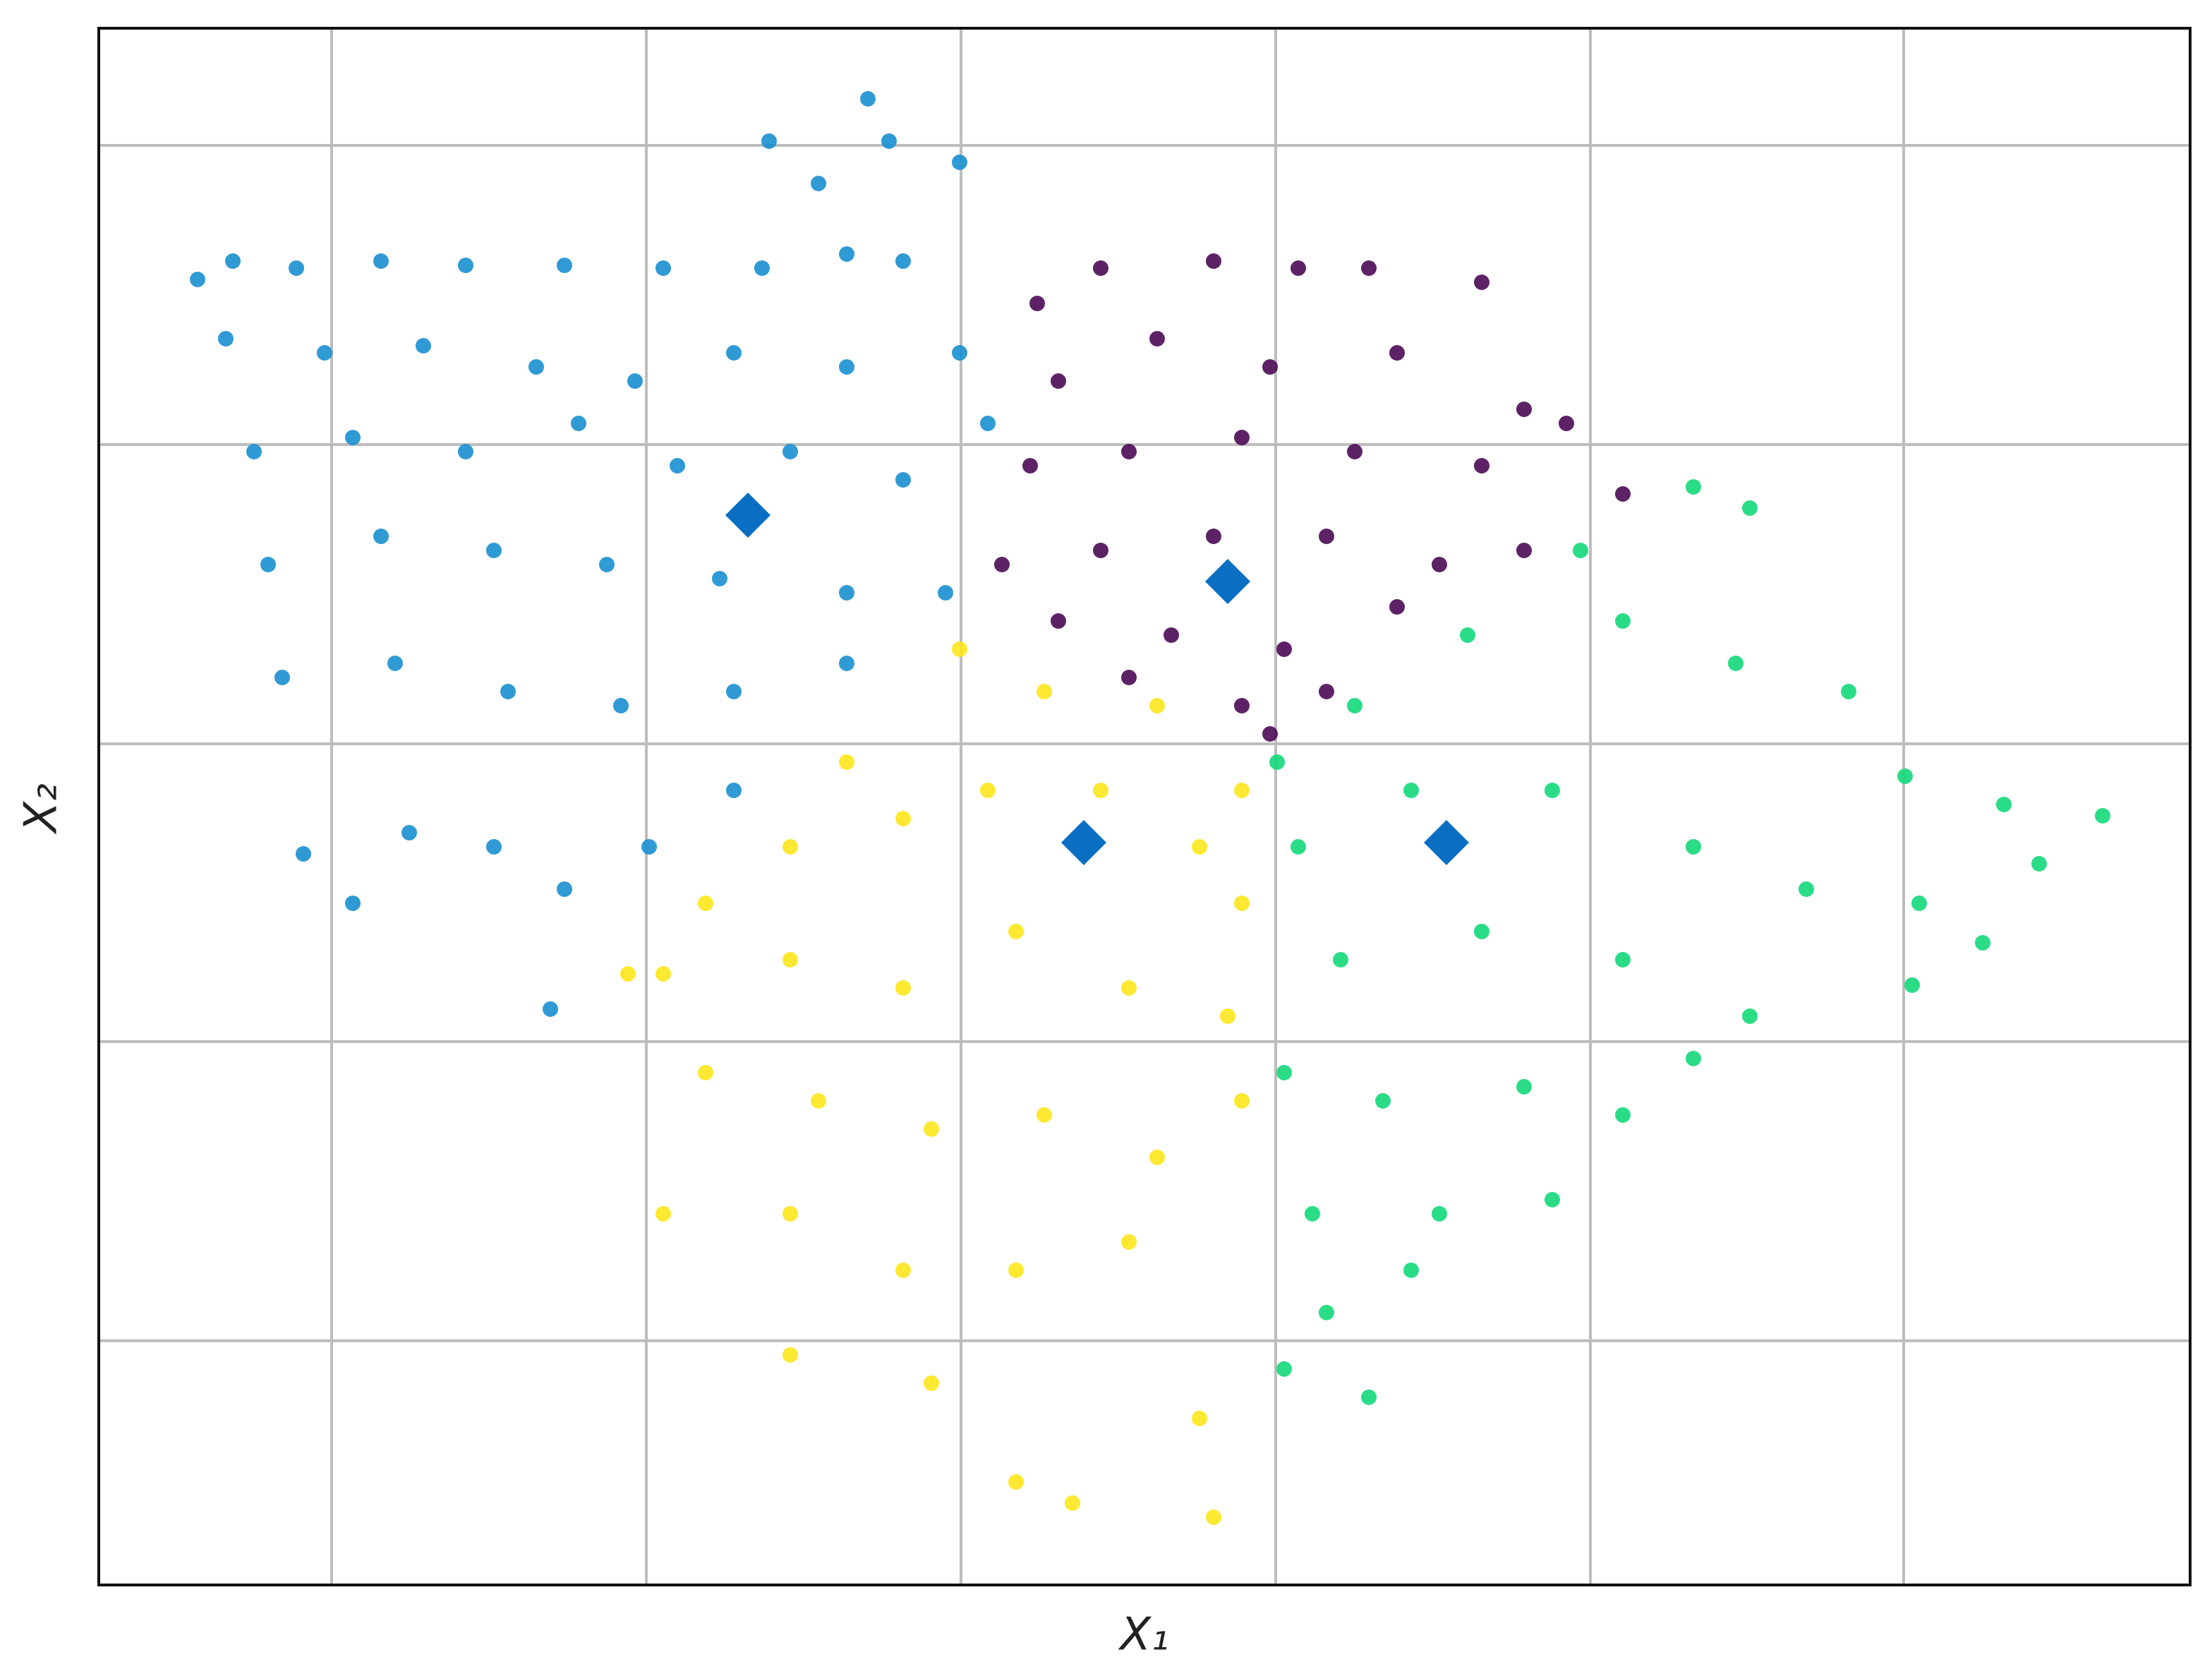  Describe the element at coordinates (1143, 1635) in the screenshot. I see `x-axis-label: X₁` at that location.